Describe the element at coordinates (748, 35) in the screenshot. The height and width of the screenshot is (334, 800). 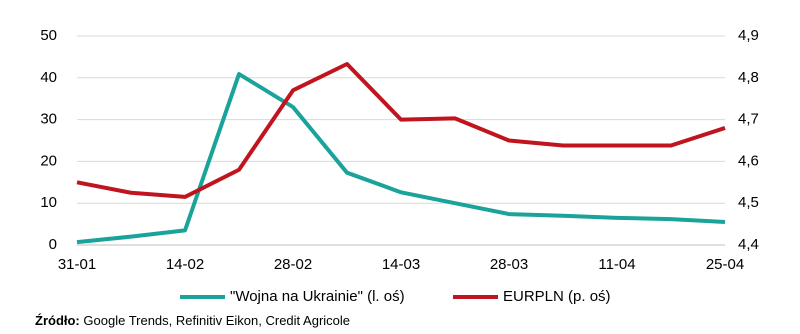
I see `y2-tick-label: 4,9` at that location.